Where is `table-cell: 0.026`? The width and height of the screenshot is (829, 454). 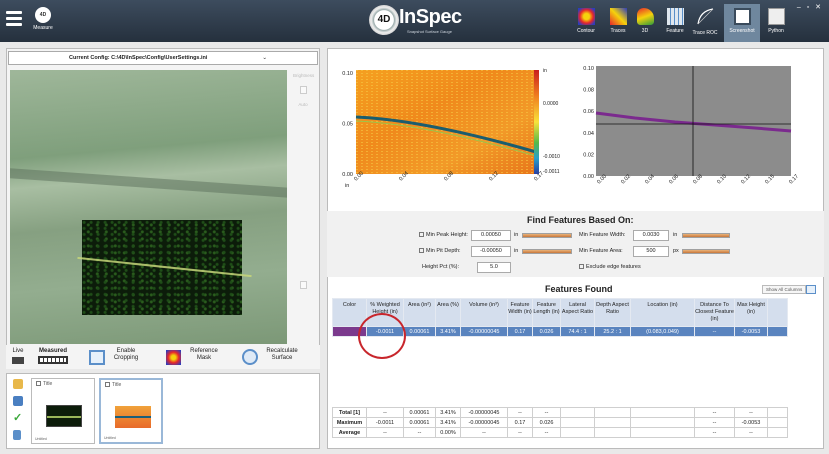
table-cell: 0.026 is located at coordinates (546, 331).